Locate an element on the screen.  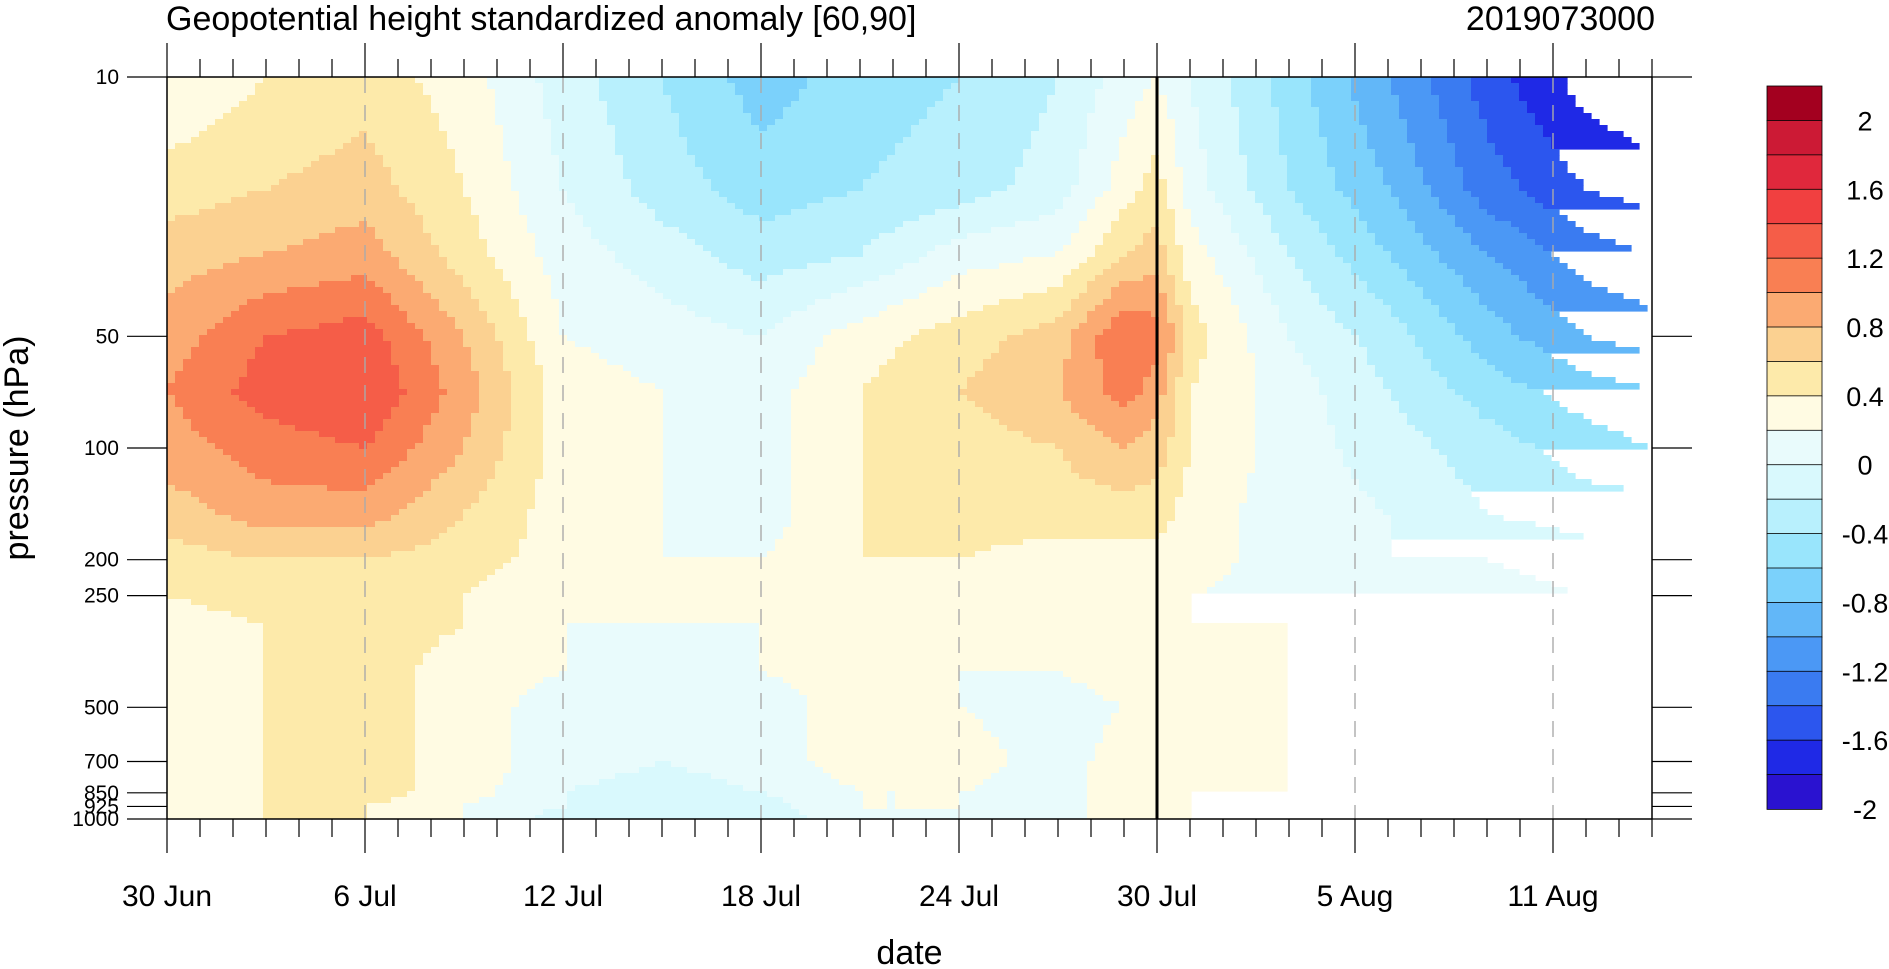
colorbar: 2 1.6 1.2 0.8 0.4 0 -0.4 -0.8 -1.2 -1.6 -2 is located at coordinates (1827, 455).